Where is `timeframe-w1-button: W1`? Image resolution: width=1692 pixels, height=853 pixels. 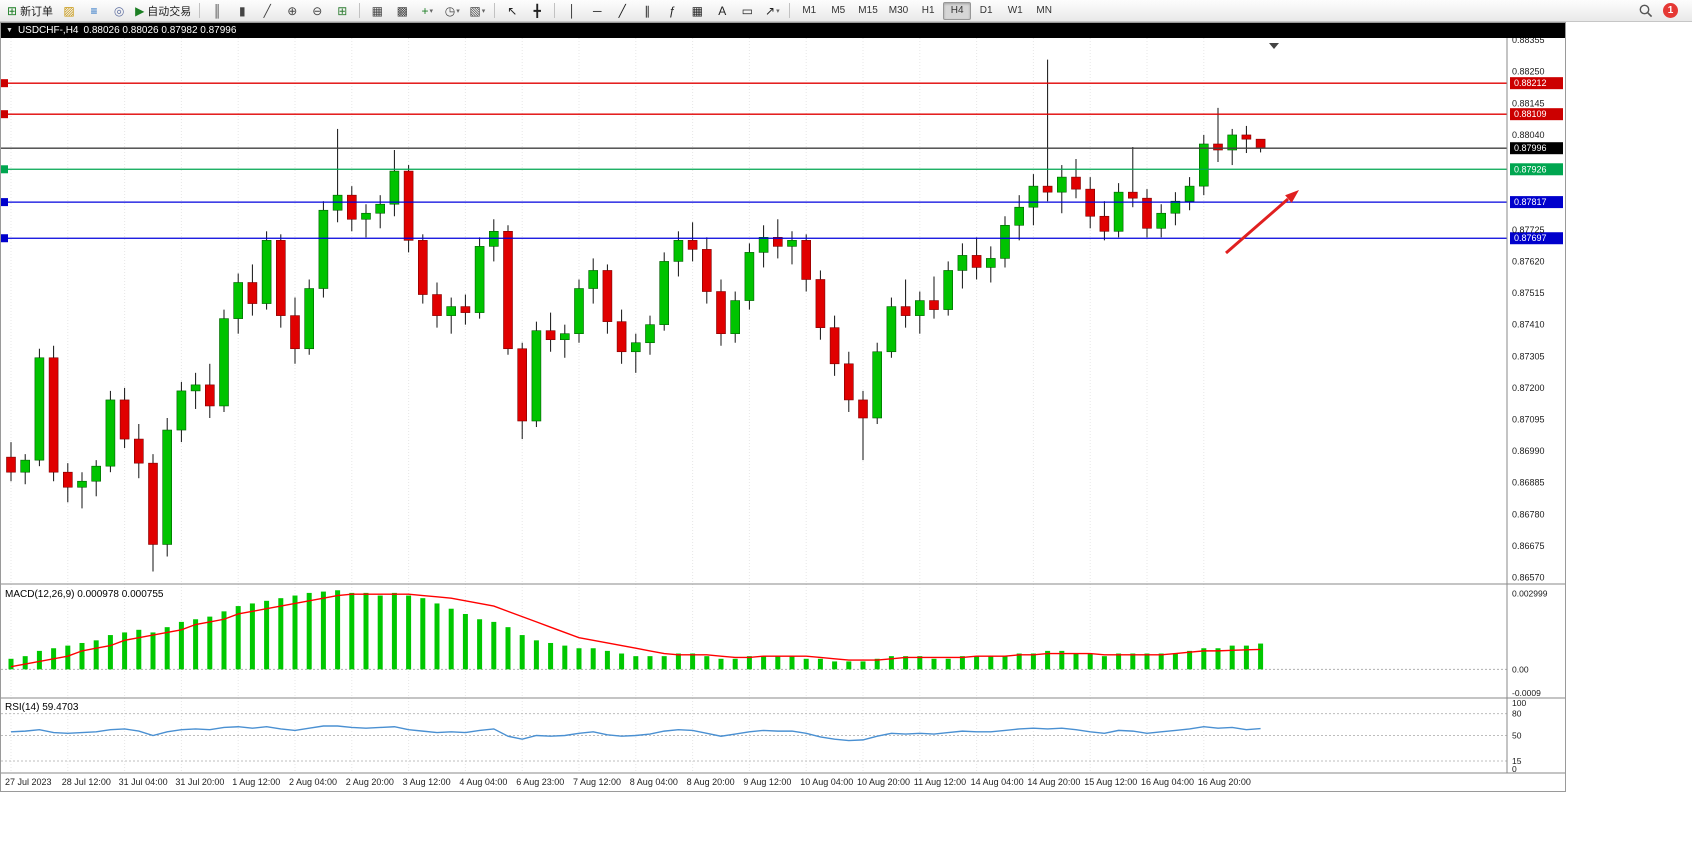
timeframe-w1-button: W1 is located at coordinates (1015, 11).